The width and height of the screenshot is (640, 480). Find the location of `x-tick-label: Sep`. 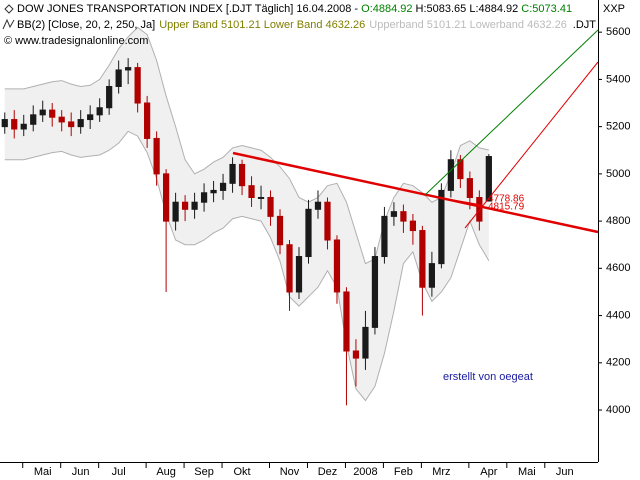

x-tick-label: Sep is located at coordinates (204, 472).